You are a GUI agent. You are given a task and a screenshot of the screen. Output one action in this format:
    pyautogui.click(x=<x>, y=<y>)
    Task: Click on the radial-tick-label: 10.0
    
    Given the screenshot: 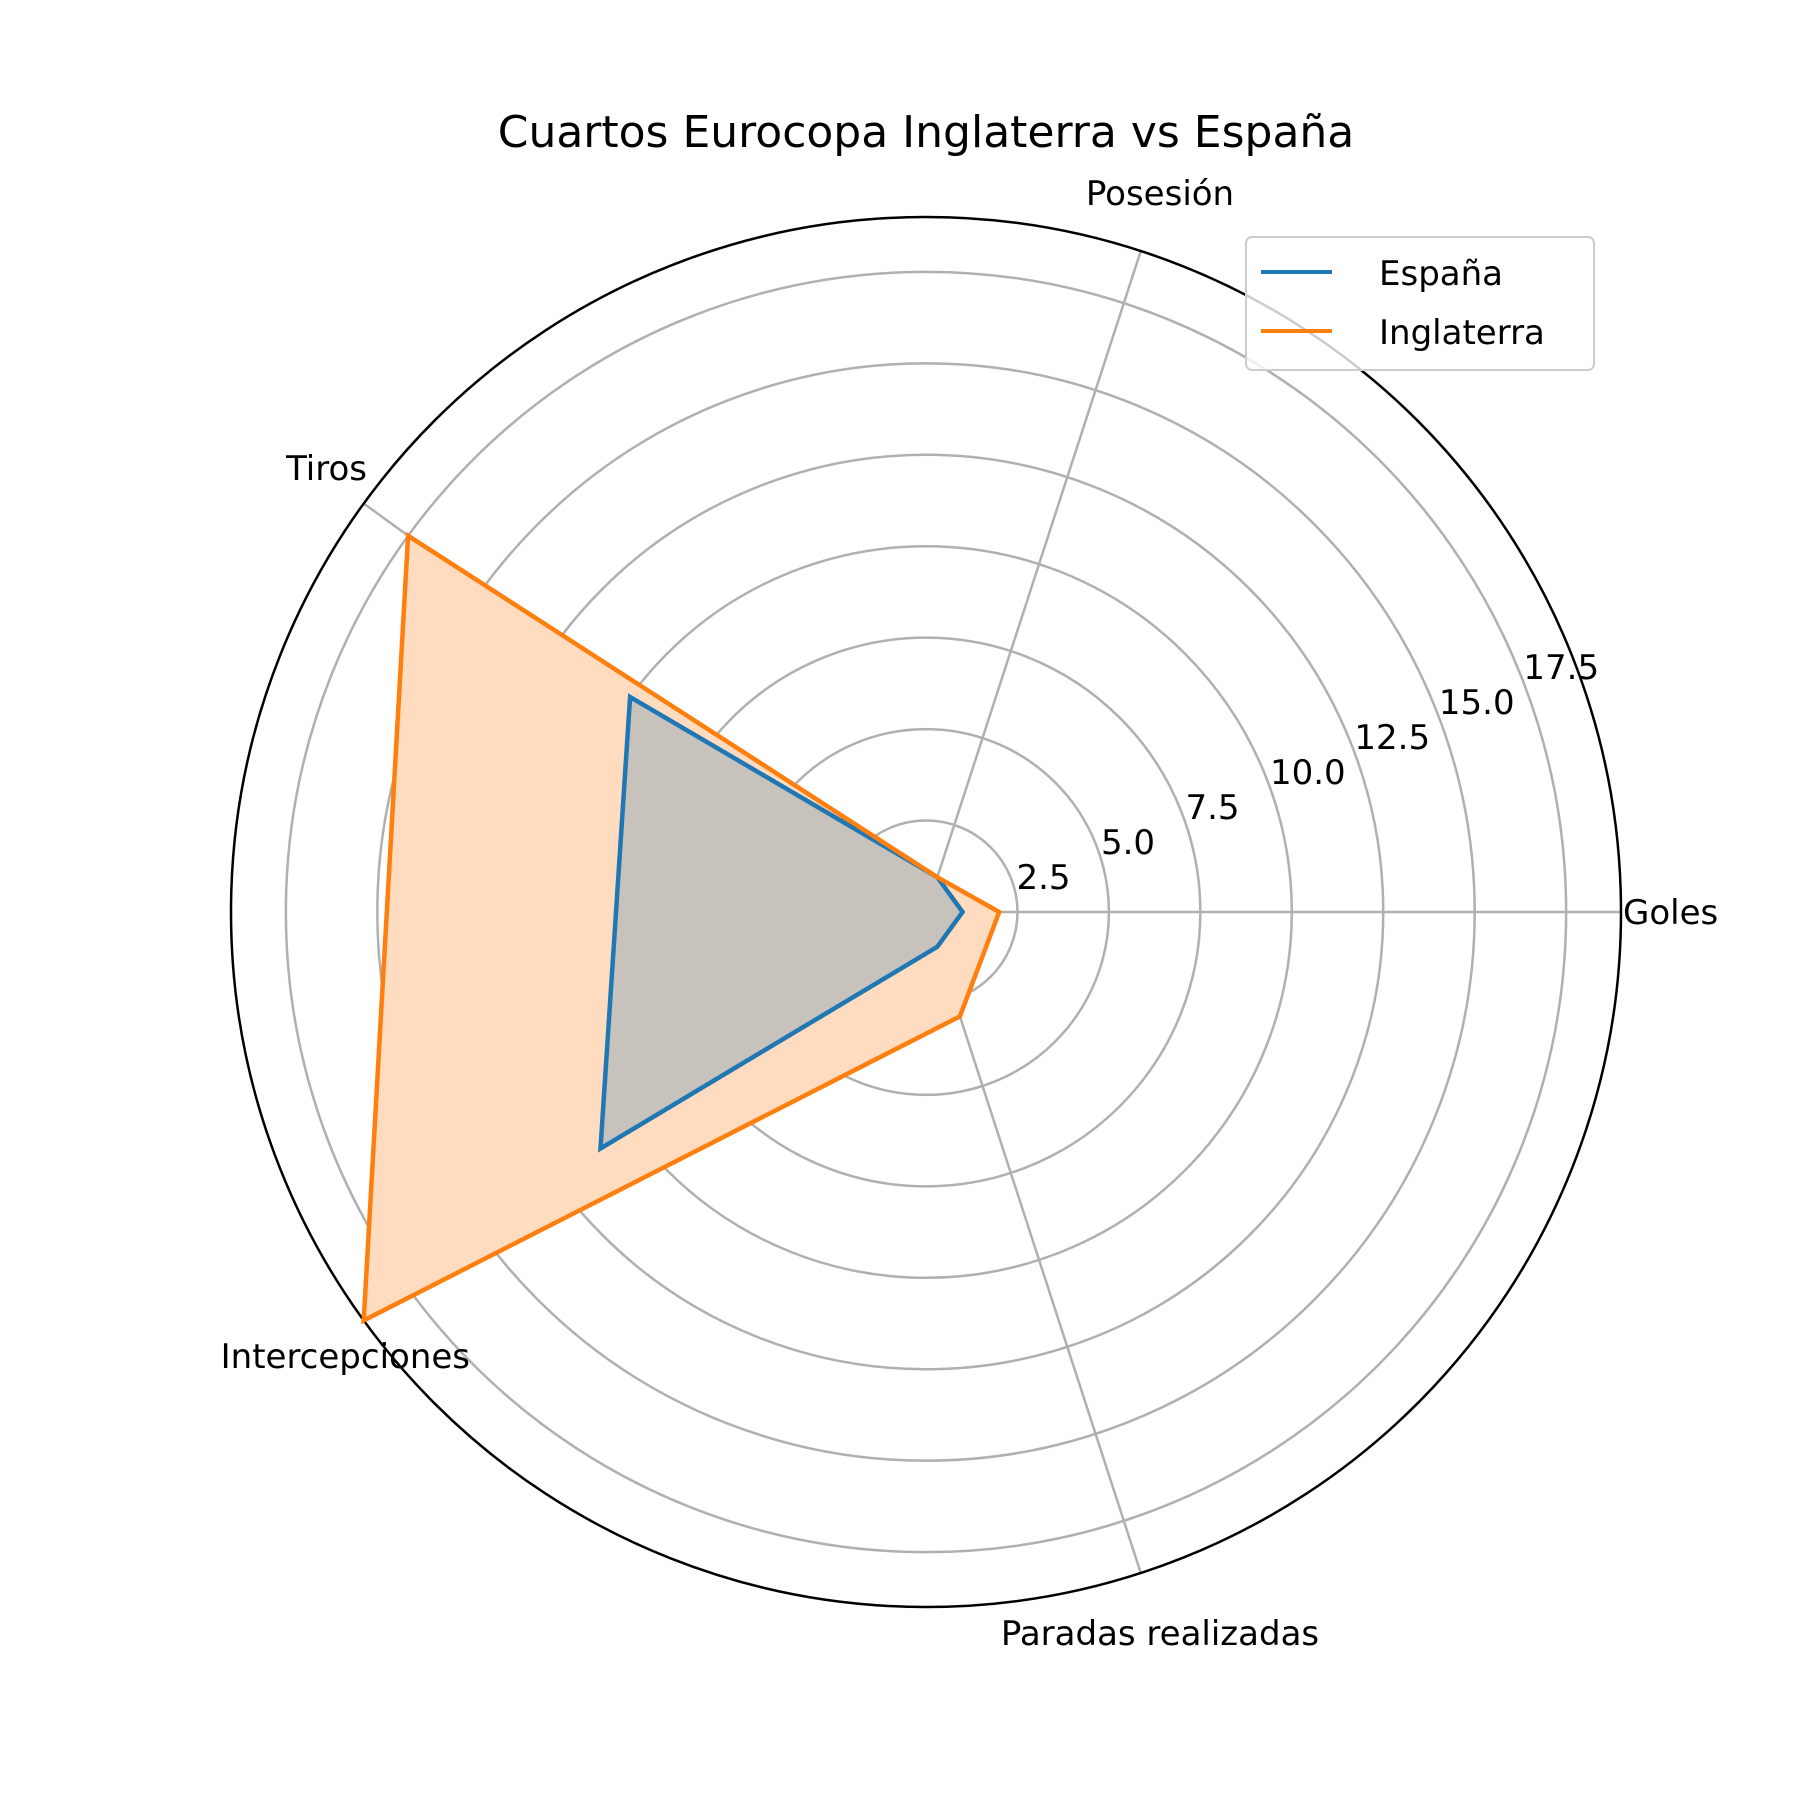 What is the action you would take?
    pyautogui.click(x=1308, y=773)
    